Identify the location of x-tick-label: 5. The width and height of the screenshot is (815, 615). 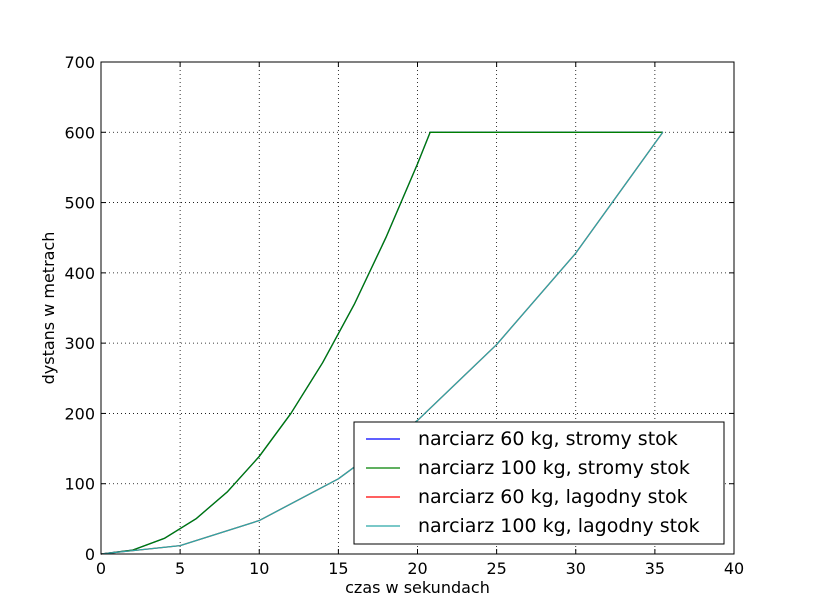
(180, 568).